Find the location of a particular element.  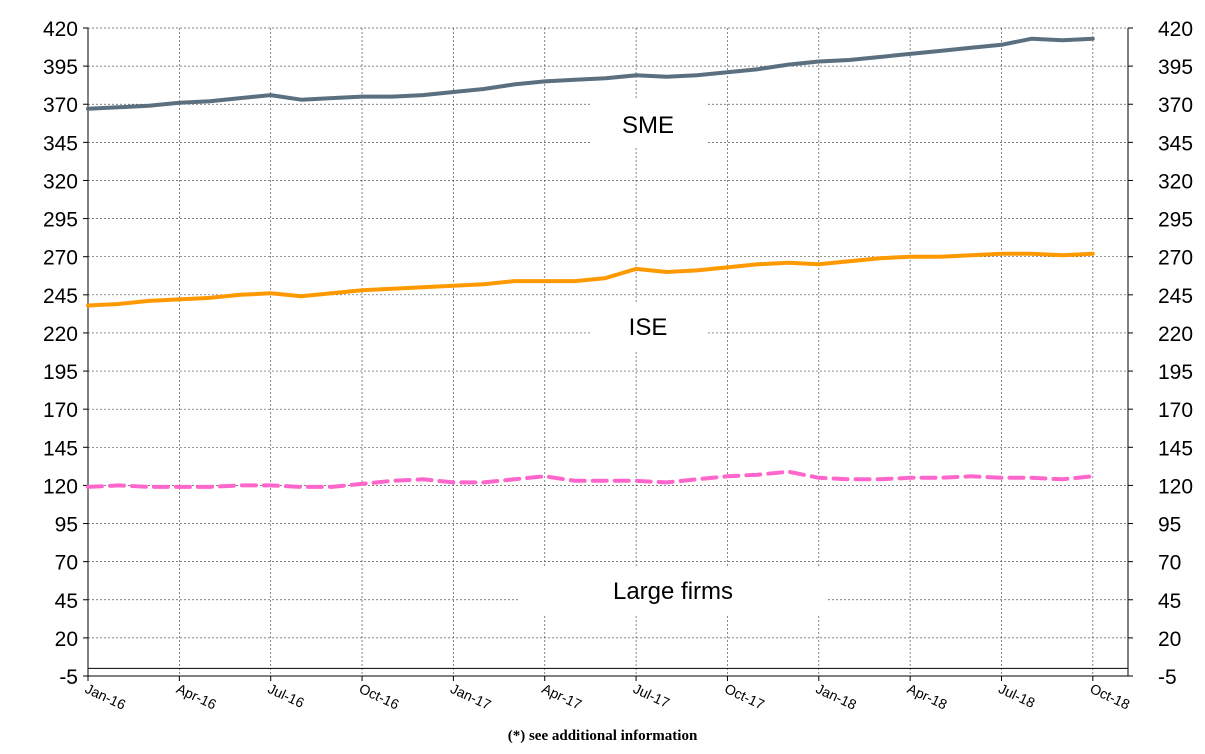

y-tick-label-right: 170 is located at coordinates (1175, 410).